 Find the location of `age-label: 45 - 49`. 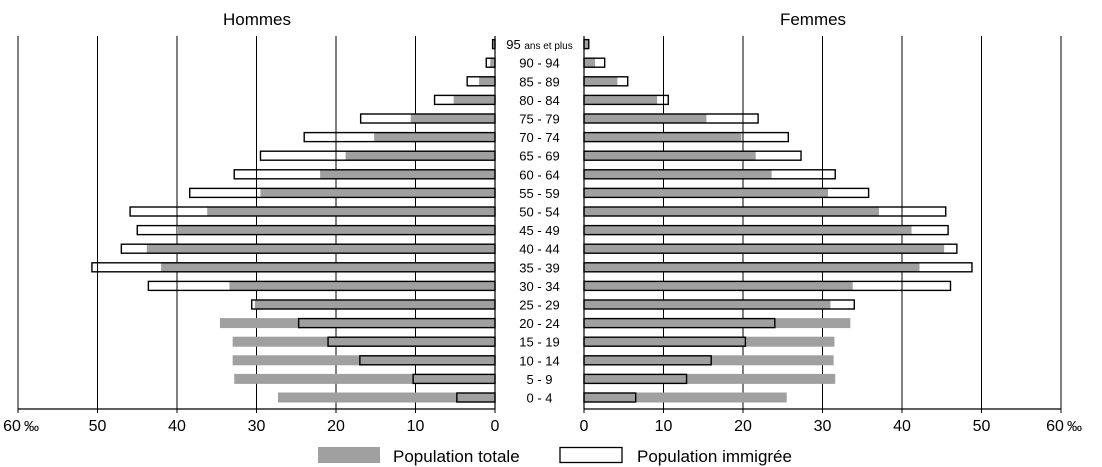

age-label: 45 - 49 is located at coordinates (539, 230).